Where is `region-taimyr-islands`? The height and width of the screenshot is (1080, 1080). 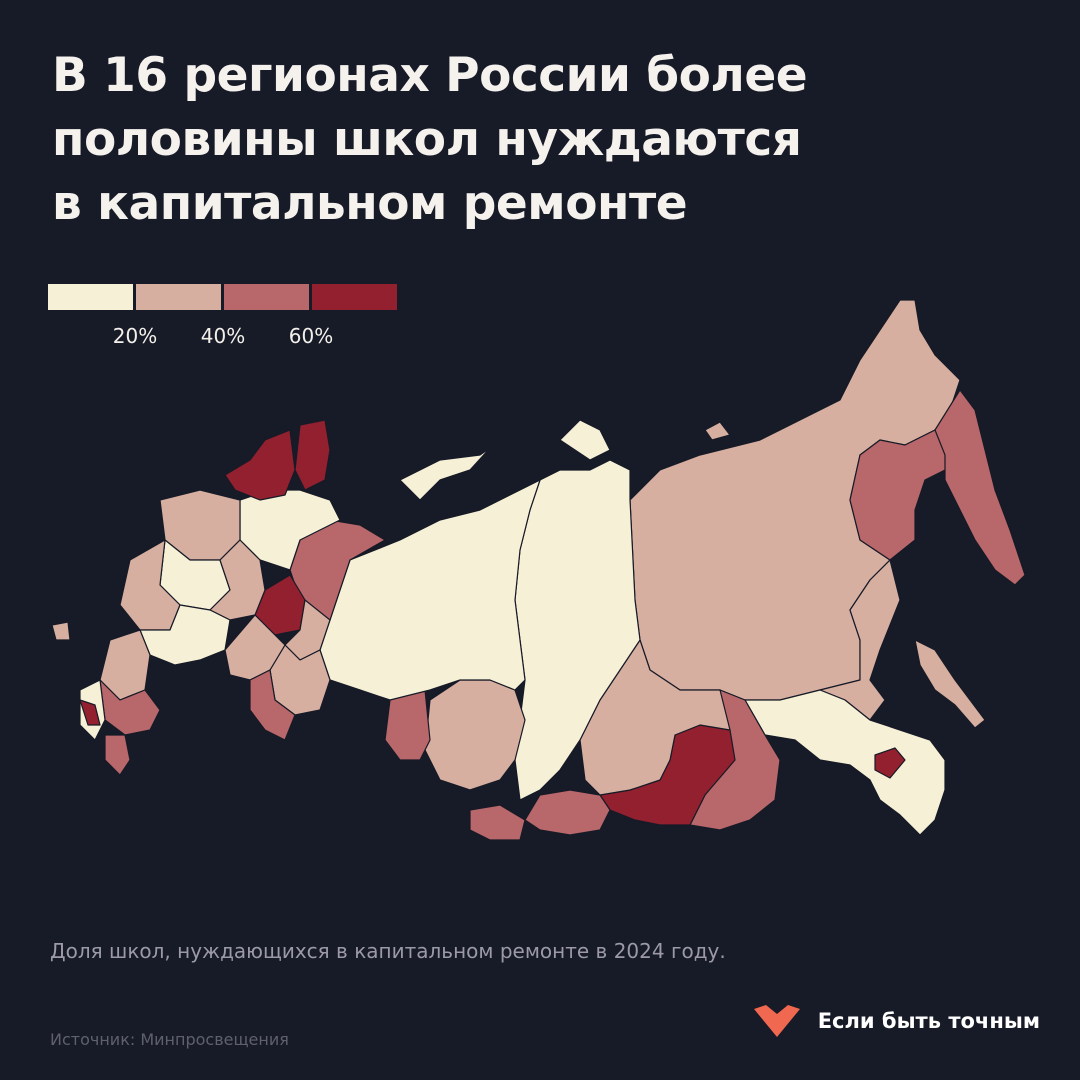 region-taimyr-islands is located at coordinates (585, 440).